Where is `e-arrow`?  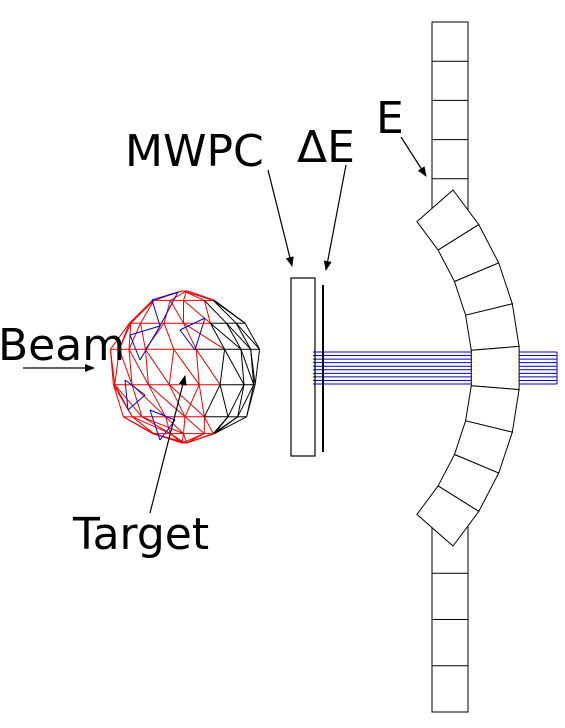 e-arrow is located at coordinates (413, 156).